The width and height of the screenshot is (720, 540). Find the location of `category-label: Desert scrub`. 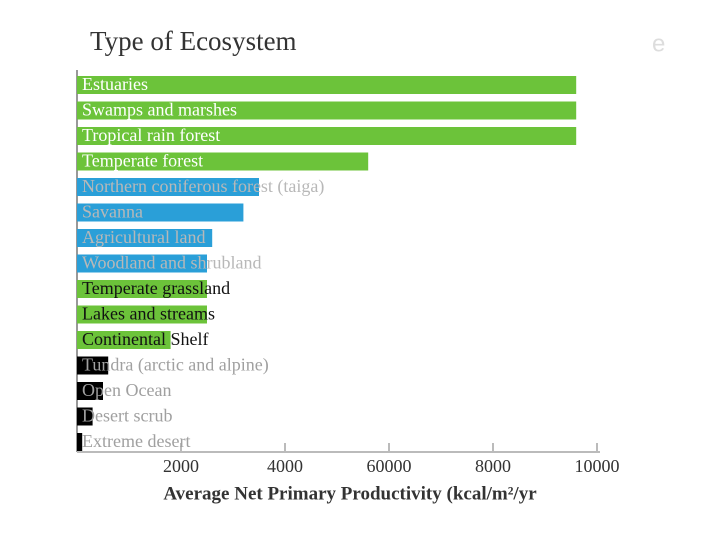

category-label: Desert scrub is located at coordinates (127, 416).